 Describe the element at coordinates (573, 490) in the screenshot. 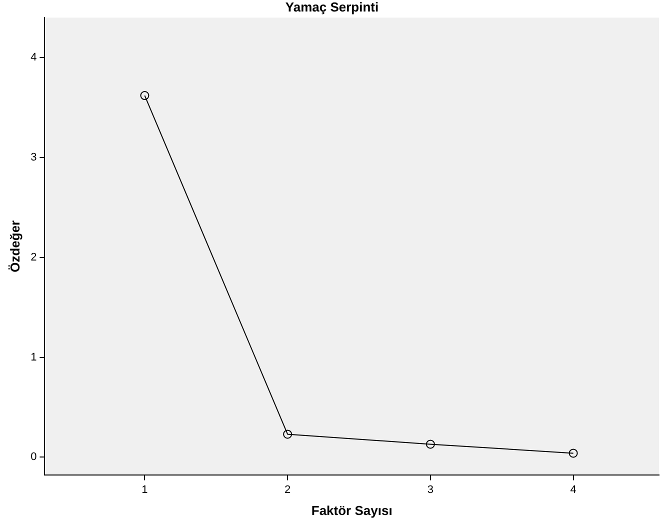

I see `x-tick-label: 4` at that location.